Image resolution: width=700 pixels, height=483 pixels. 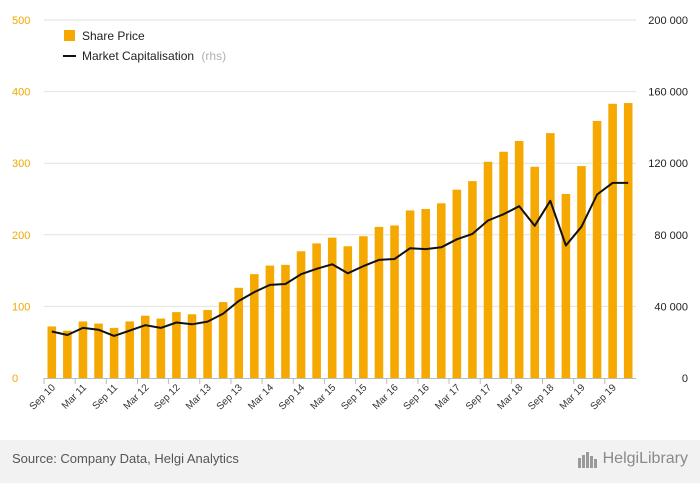 What do you see at coordinates (199, 397) in the screenshot?
I see `x-tick-label: Mar 13` at bounding box center [199, 397].